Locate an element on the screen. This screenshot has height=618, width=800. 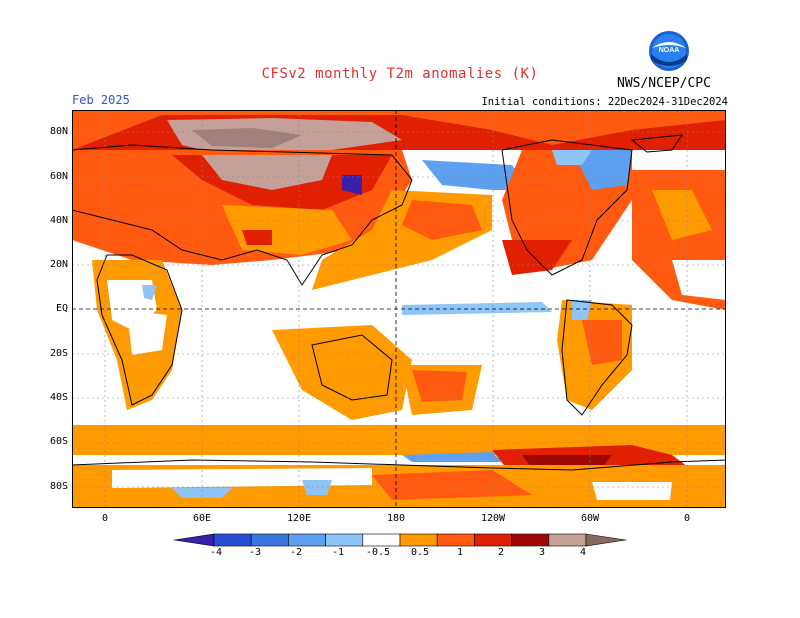
arctic-warm-band is located at coordinates (399, 132).